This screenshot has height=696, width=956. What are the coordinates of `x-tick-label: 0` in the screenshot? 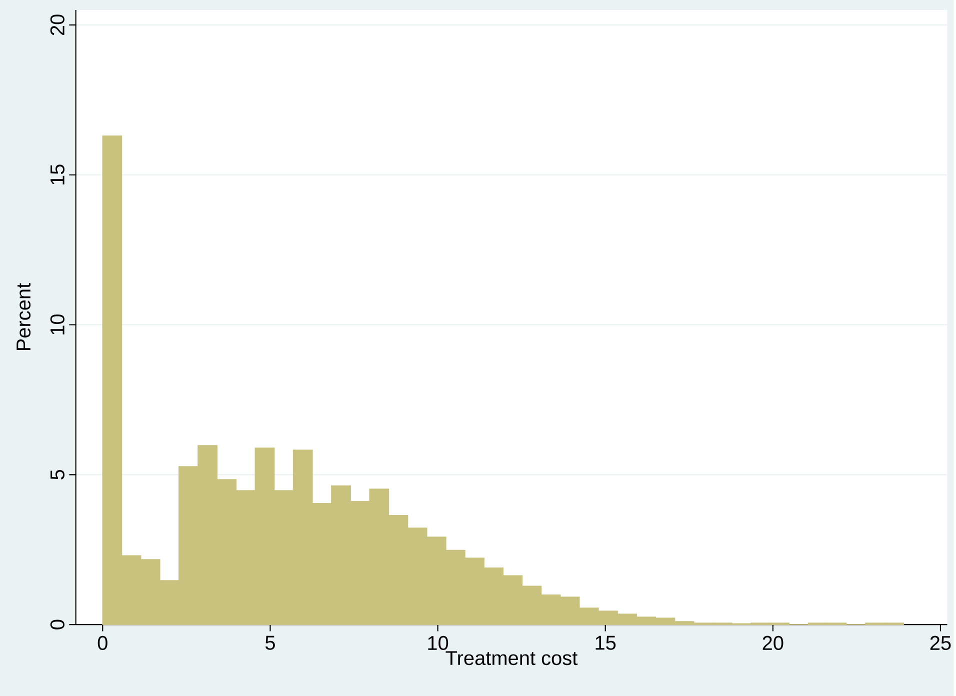 It's located at (103, 643).